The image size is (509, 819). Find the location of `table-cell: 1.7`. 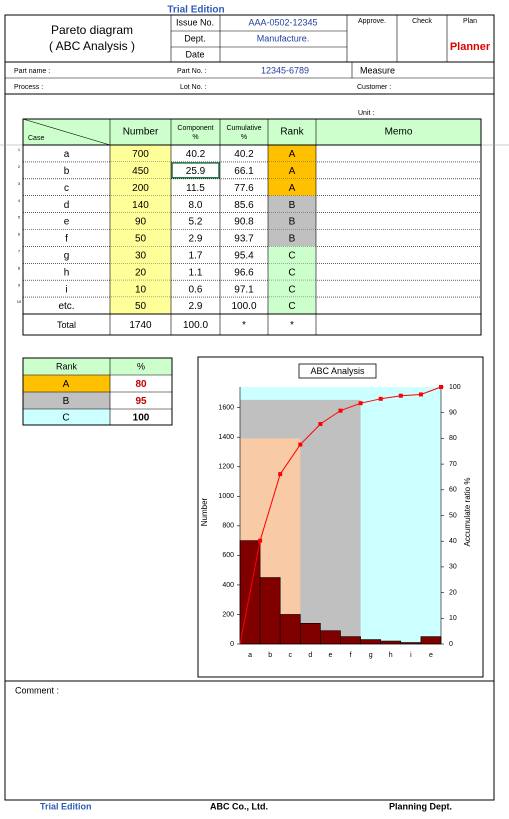

table-cell: 1.7 is located at coordinates (196, 255).